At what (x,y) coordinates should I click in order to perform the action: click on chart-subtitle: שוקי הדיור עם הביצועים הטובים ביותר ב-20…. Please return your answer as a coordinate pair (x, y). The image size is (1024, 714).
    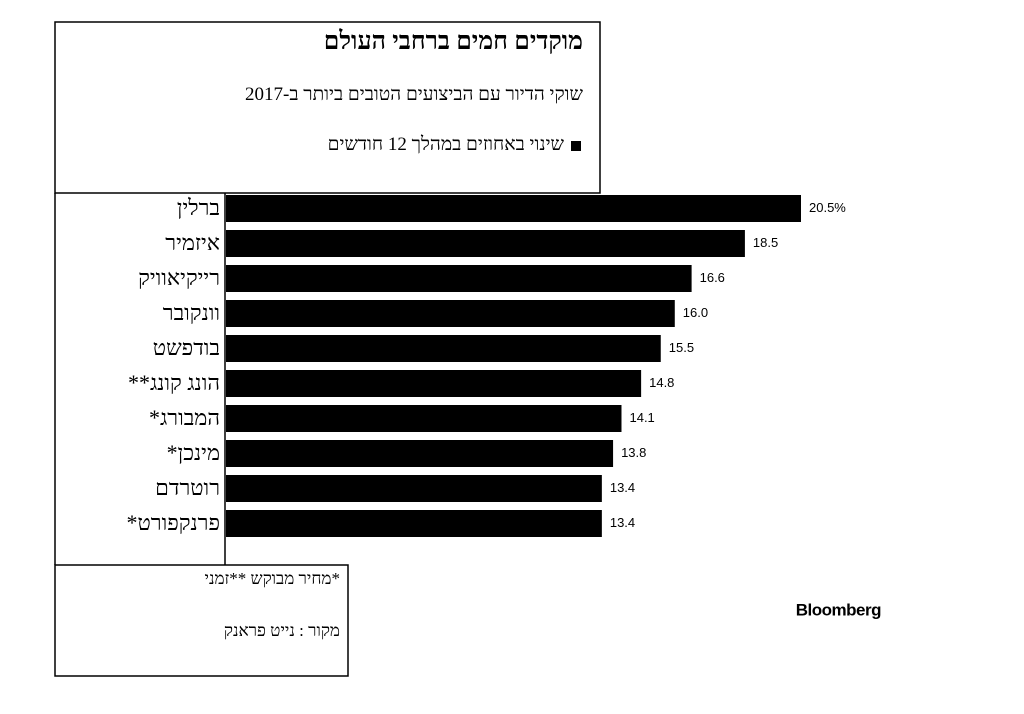
    Looking at the image, I should click on (414, 94).